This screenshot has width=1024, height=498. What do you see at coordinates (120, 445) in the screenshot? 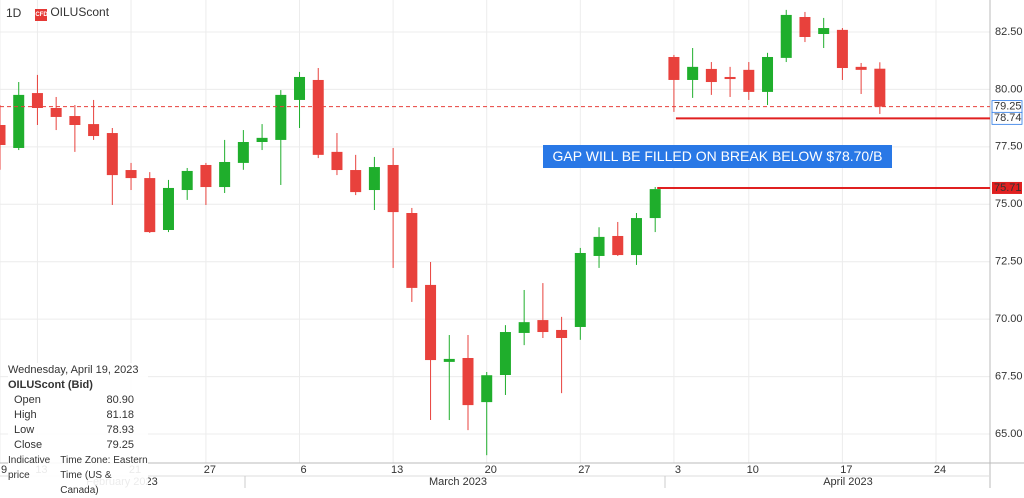
I see `info-value: 79.25` at bounding box center [120, 445].